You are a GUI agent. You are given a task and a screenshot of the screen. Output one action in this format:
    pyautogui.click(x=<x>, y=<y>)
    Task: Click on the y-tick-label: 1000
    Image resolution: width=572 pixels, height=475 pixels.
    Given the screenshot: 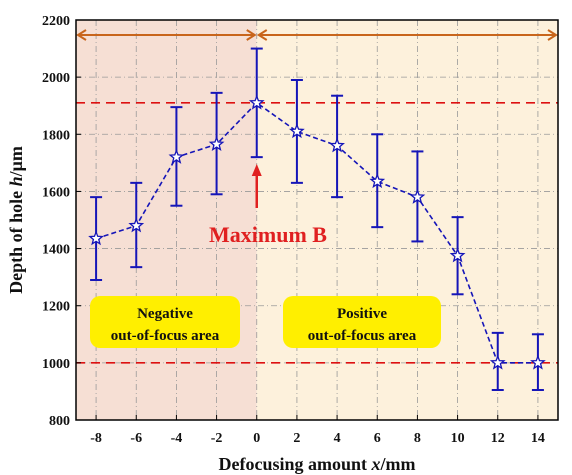 What is the action you would take?
    pyautogui.click(x=56, y=364)
    